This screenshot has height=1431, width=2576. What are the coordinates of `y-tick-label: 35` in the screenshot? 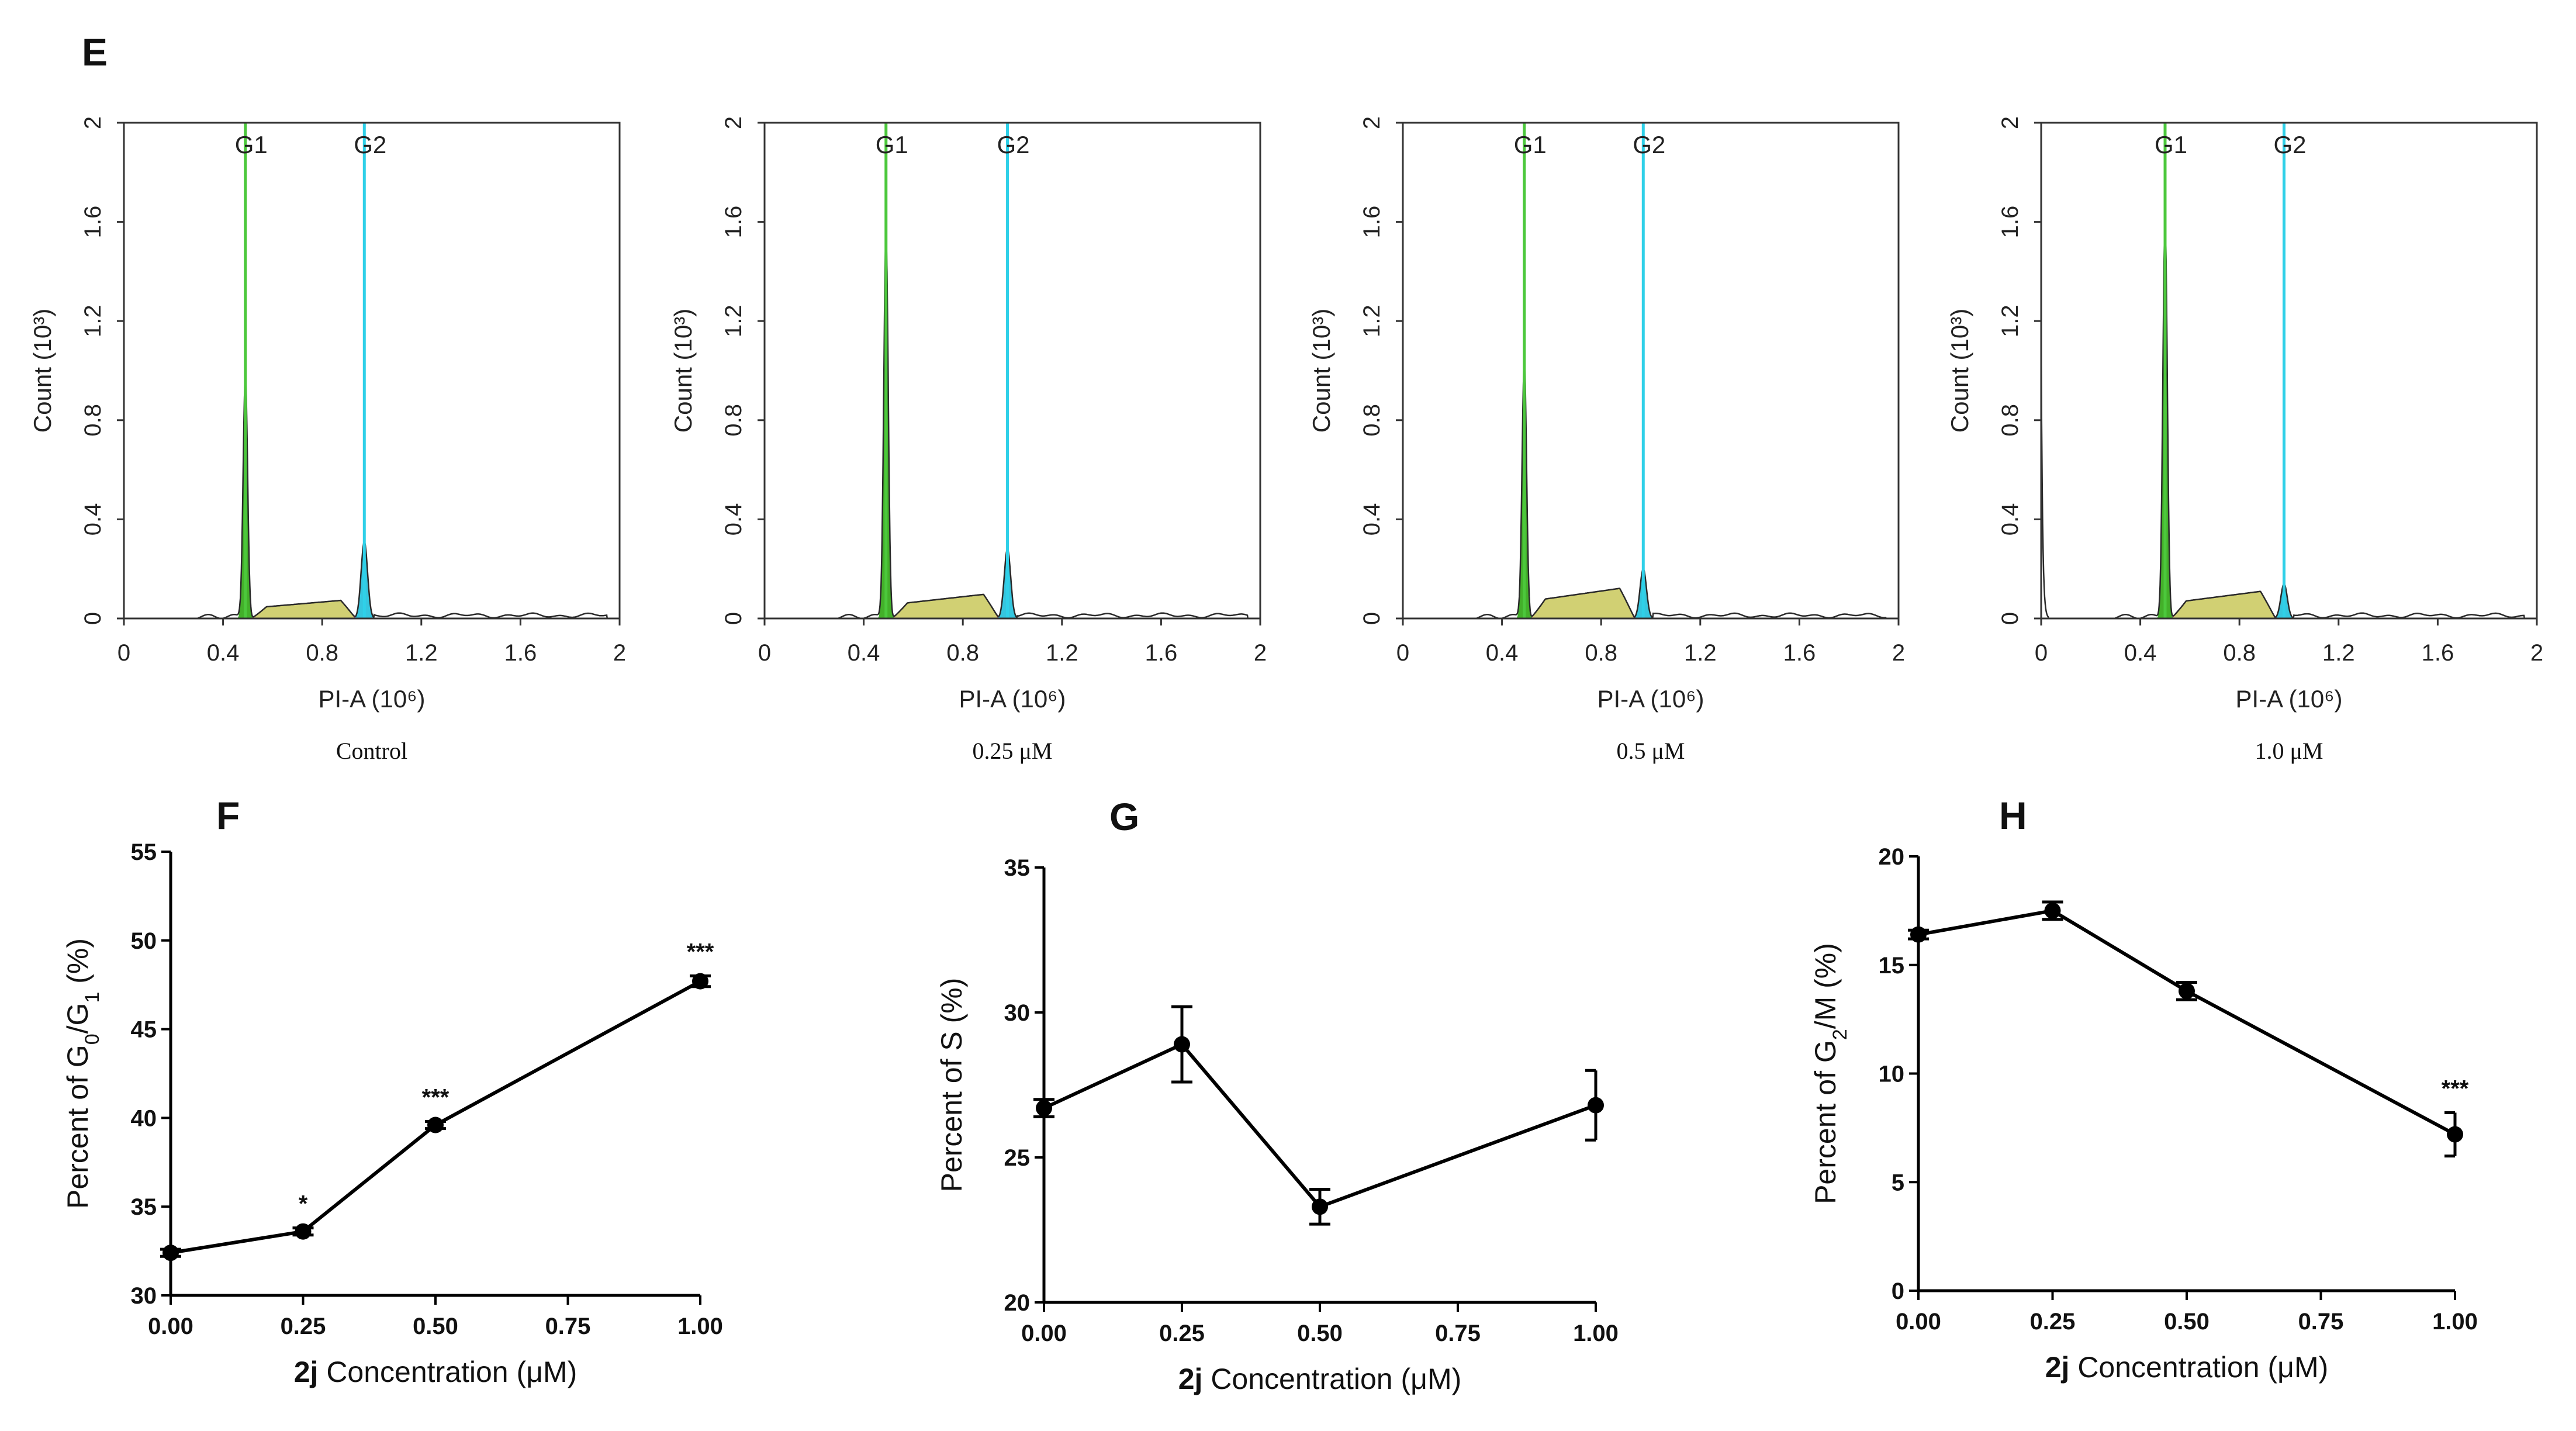 It's located at (144, 1207).